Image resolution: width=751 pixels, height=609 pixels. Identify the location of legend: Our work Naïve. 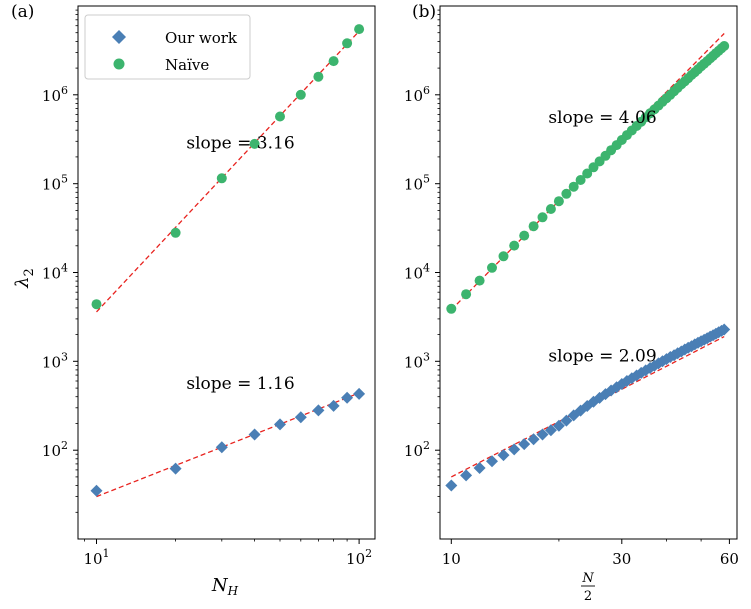
(167, 47).